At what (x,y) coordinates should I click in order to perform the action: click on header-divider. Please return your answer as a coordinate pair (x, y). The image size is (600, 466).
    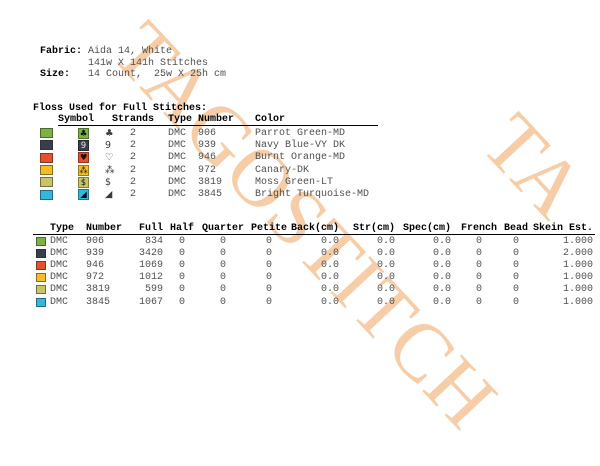
    Looking at the image, I should click on (218, 125).